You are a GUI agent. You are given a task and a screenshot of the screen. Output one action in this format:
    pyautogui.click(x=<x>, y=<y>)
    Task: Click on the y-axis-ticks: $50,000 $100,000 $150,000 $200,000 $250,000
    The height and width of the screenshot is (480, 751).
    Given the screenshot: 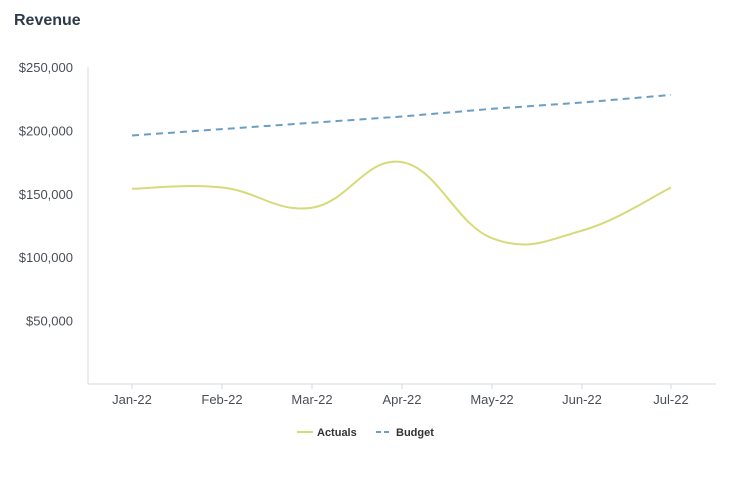 What is the action you would take?
    pyautogui.click(x=46, y=194)
    